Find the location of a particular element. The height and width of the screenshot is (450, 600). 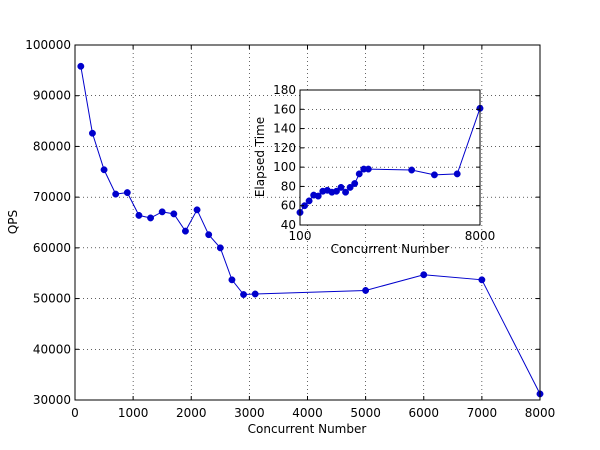

main-y-tick-label: 90000 is located at coordinates (52, 96).